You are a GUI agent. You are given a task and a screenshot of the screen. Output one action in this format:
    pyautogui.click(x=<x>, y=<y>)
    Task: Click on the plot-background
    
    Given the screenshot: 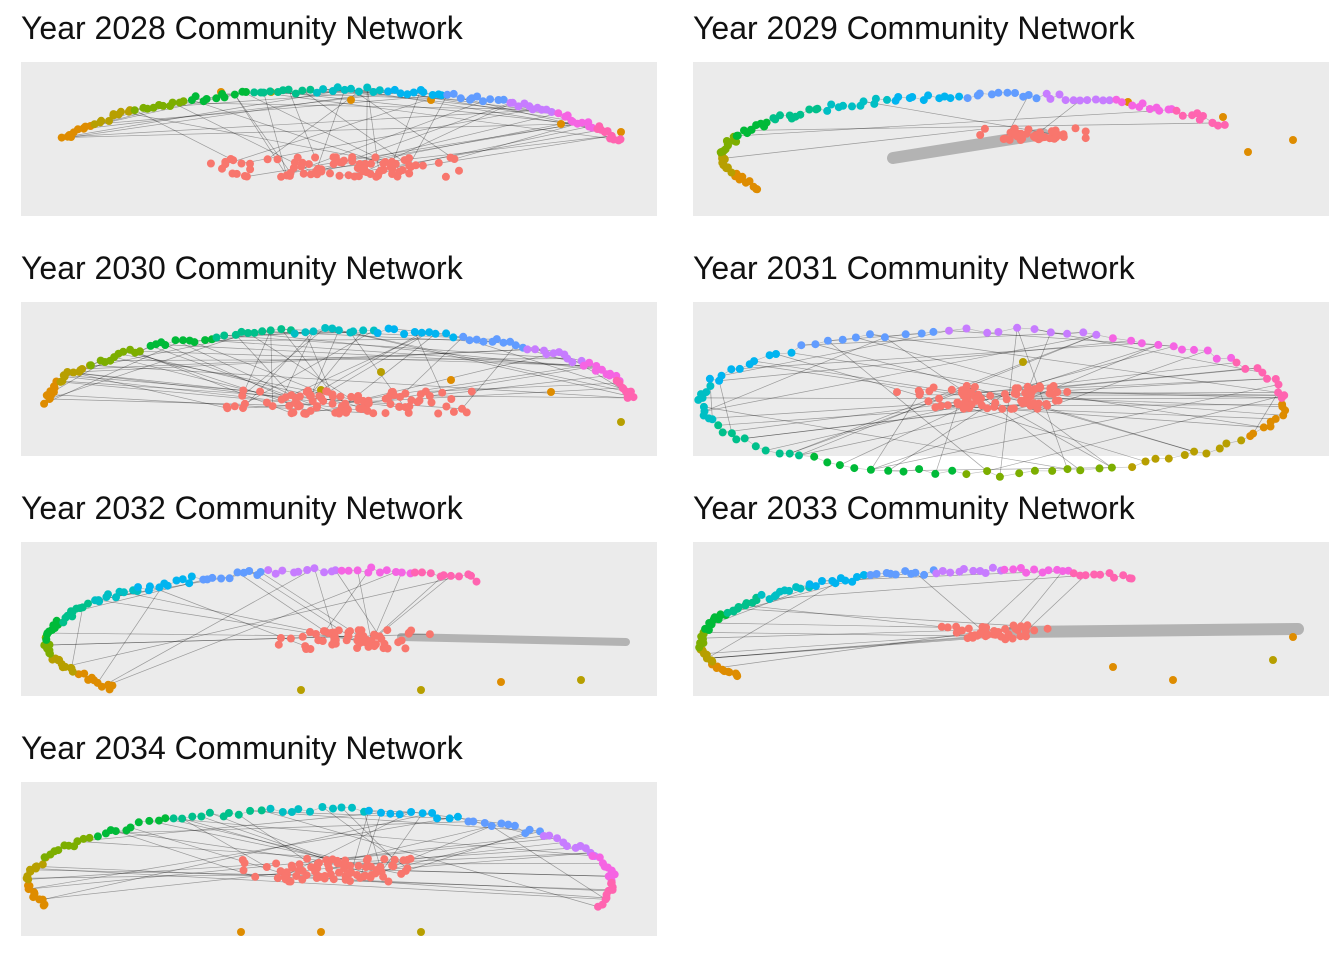 What is the action you would take?
    pyautogui.click(x=1011, y=379)
    